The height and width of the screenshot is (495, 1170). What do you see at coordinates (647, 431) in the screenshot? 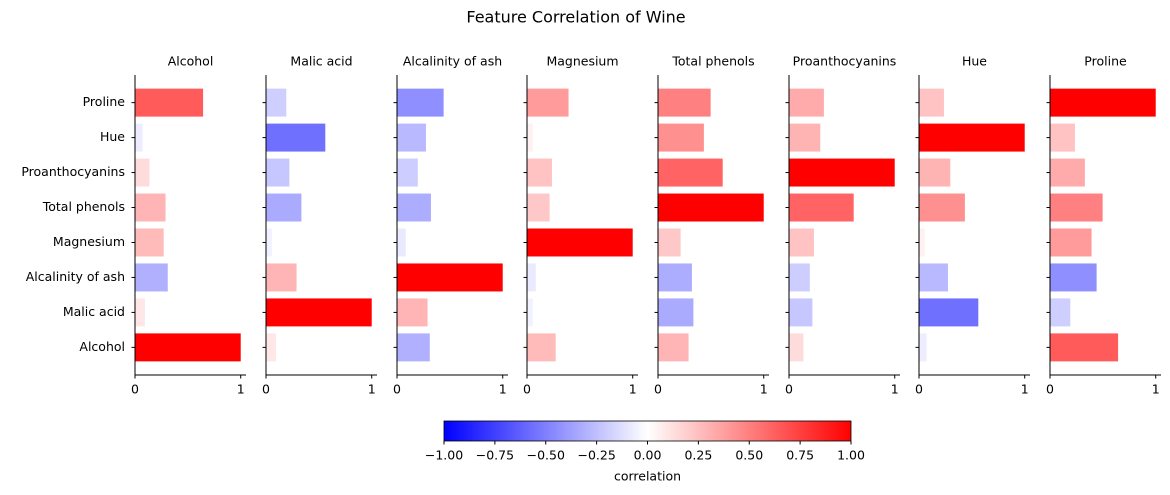
I see `colorbar` at bounding box center [647, 431].